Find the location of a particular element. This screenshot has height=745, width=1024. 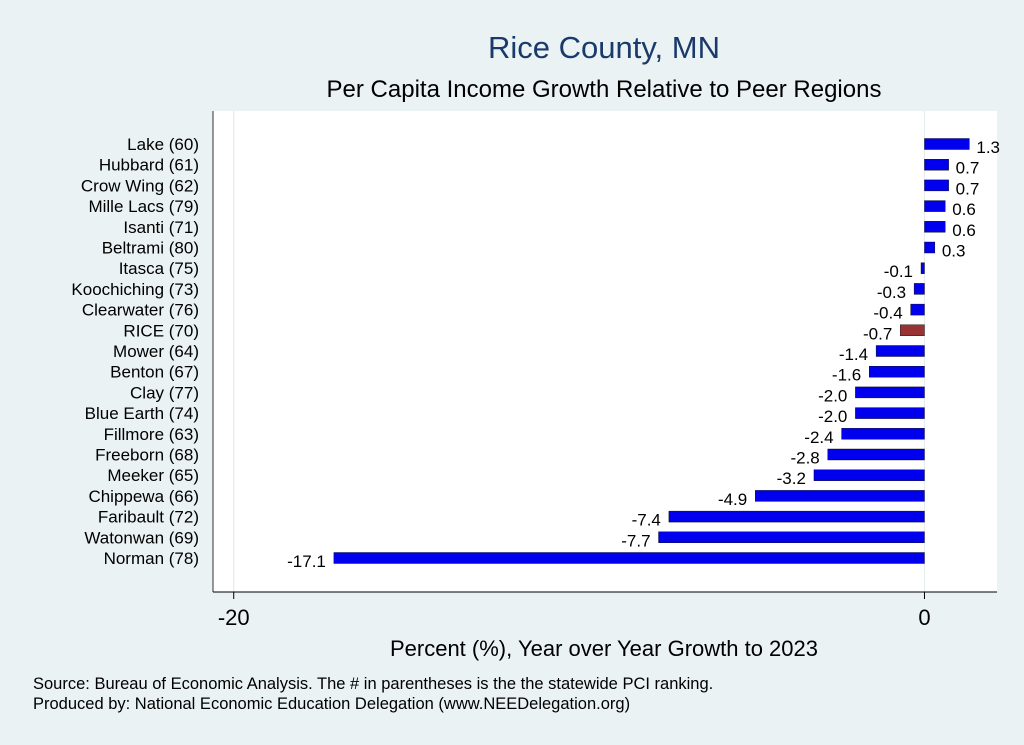

value-label: 1.3 is located at coordinates (988, 147).